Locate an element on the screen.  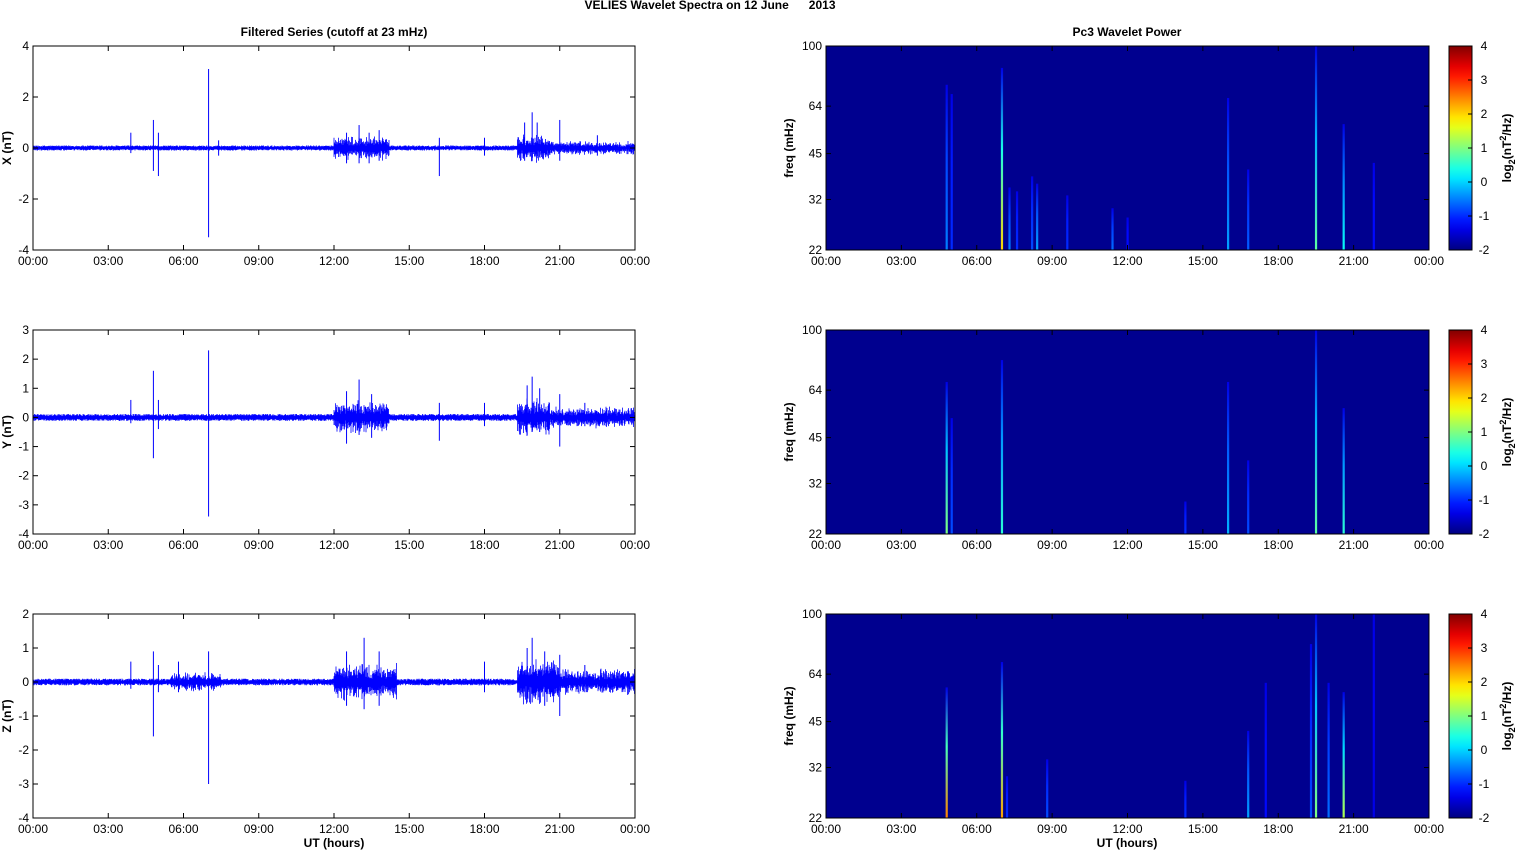
spectrum-y-ytick-label: 45 is located at coordinates (816, 438).